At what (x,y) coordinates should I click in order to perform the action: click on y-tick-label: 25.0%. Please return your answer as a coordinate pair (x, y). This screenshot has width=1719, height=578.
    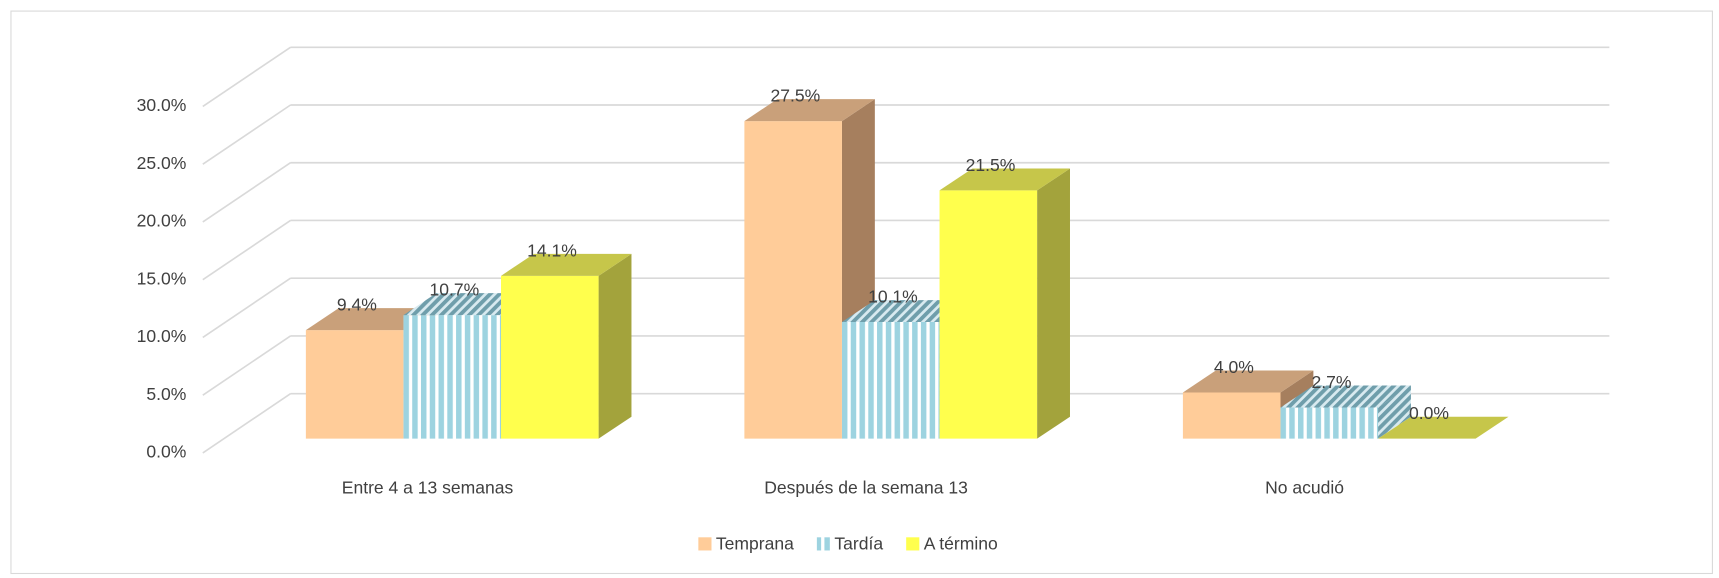
    Looking at the image, I should click on (162, 163).